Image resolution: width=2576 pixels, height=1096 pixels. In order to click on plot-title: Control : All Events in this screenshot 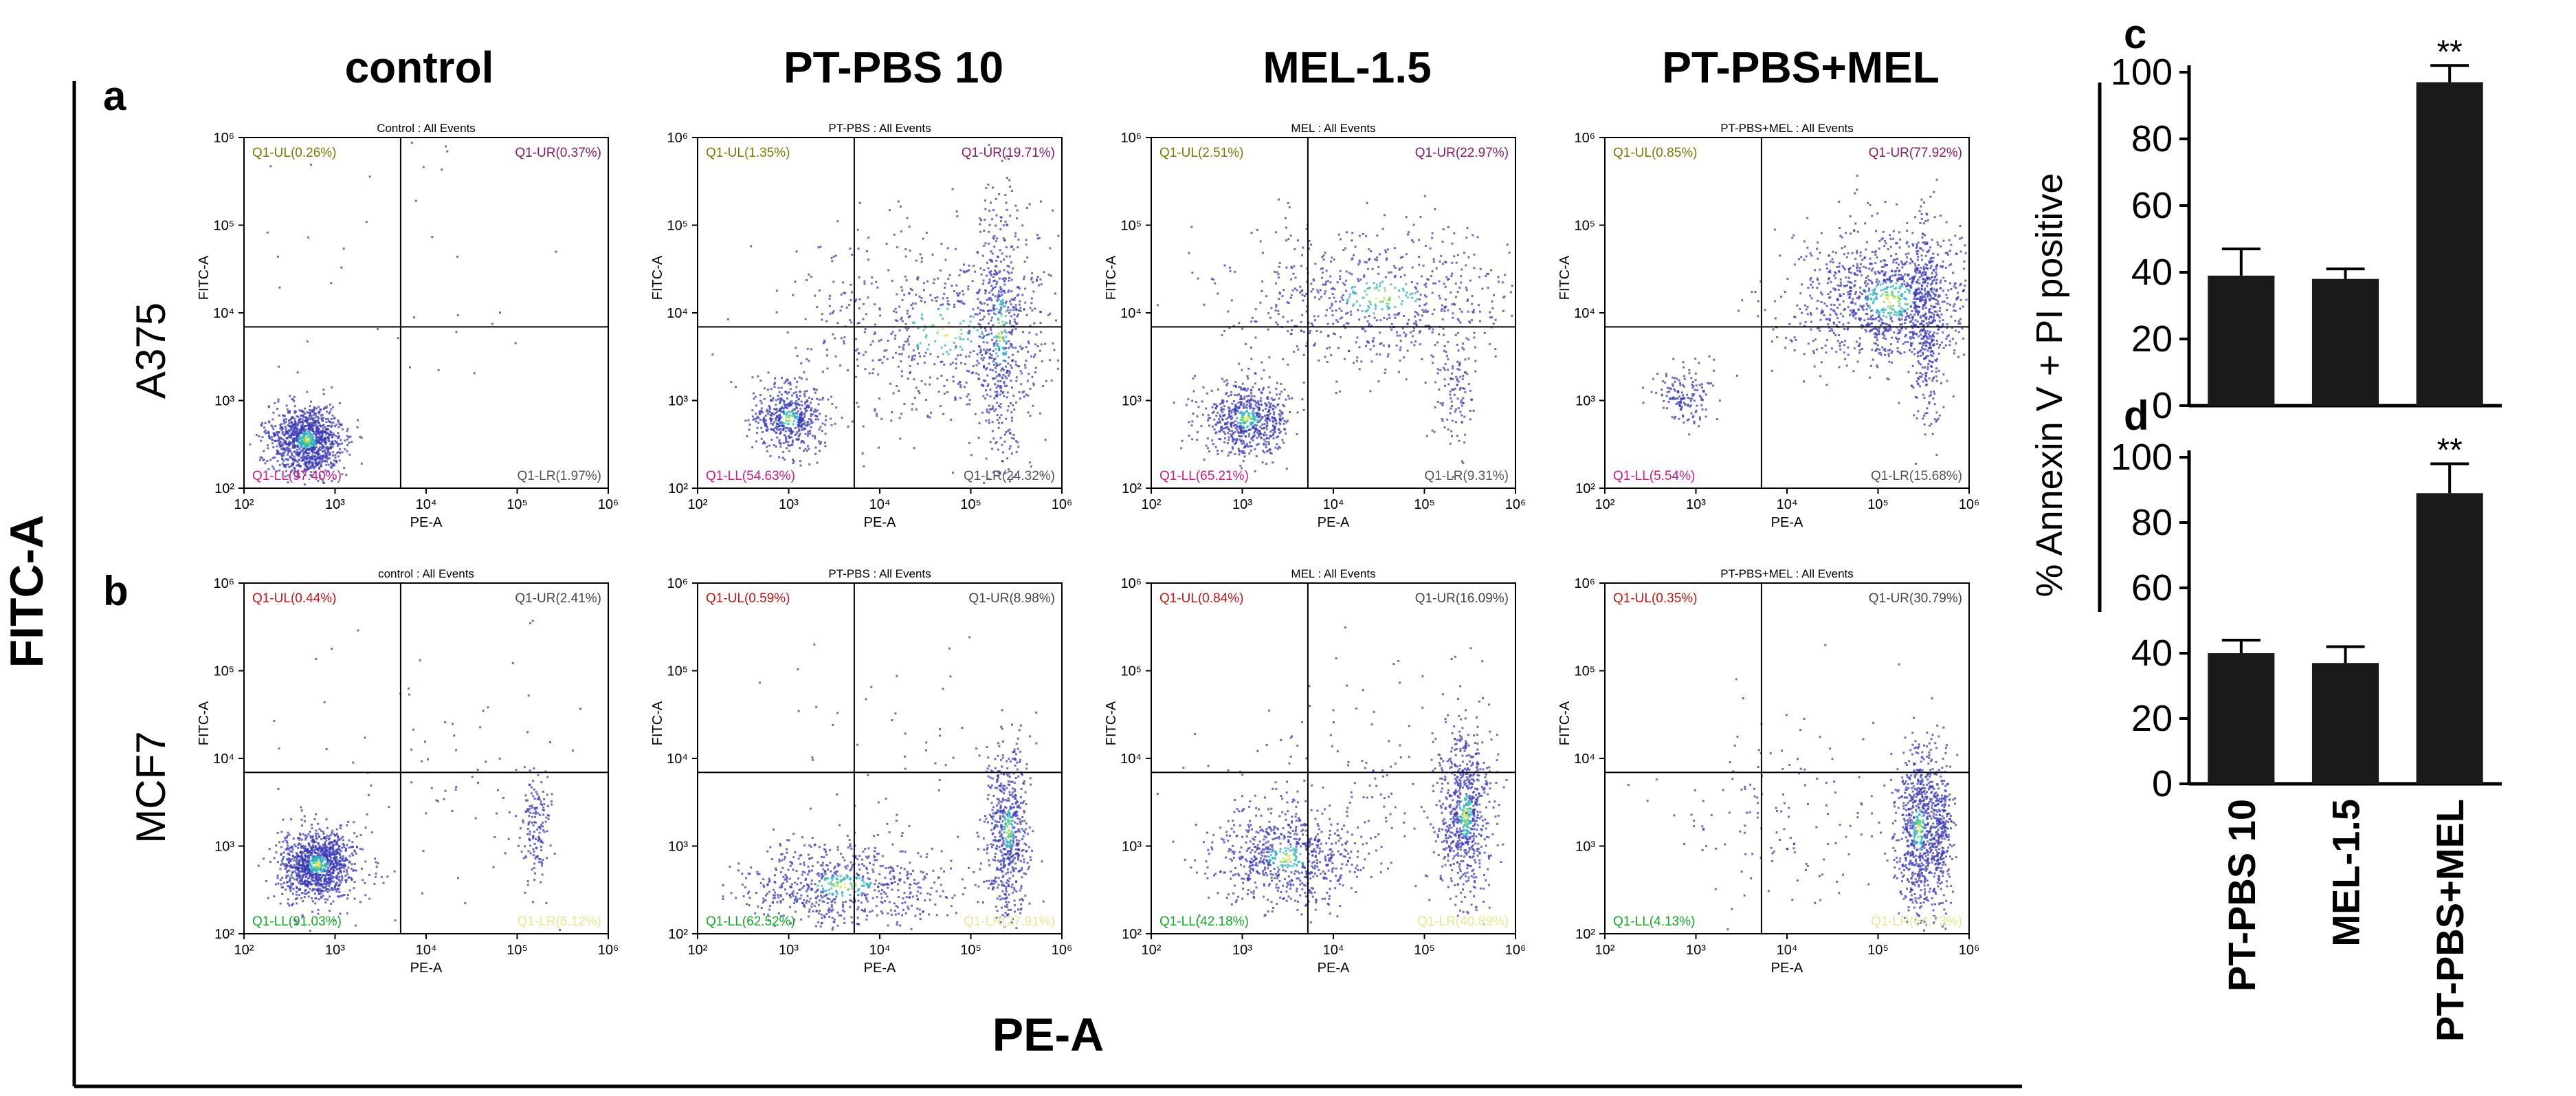, I will do `click(427, 128)`.